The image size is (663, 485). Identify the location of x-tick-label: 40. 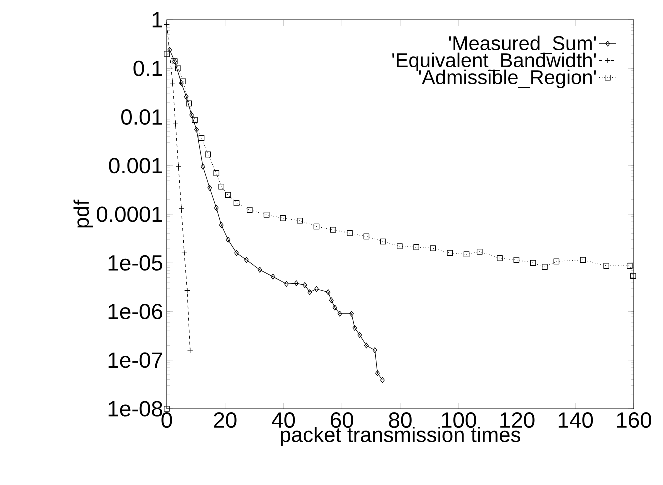
(284, 420).